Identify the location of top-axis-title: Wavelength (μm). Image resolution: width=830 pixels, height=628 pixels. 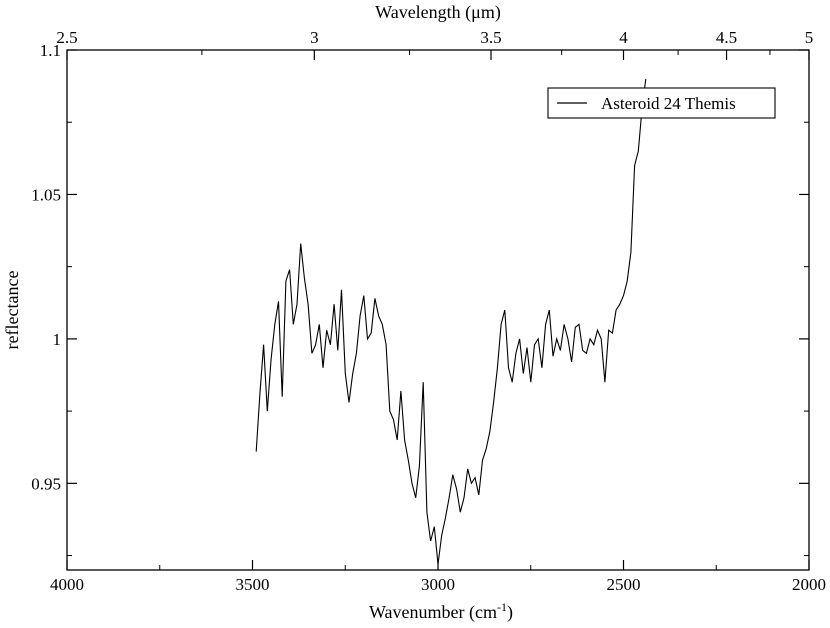
(438, 12).